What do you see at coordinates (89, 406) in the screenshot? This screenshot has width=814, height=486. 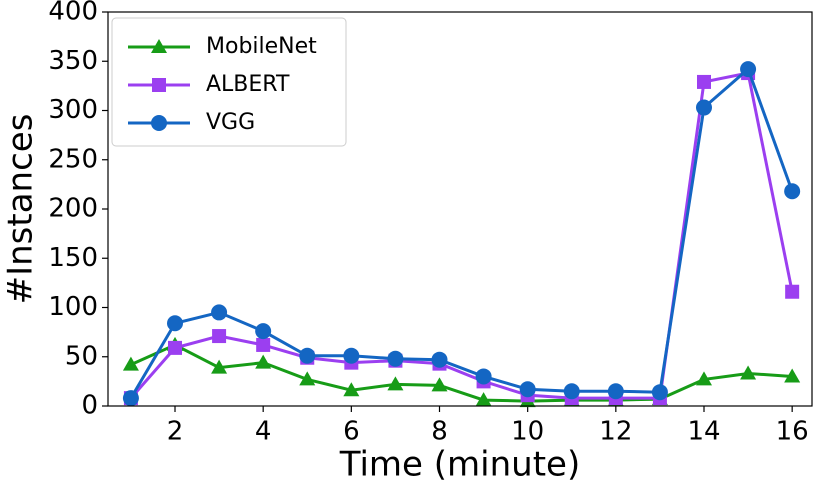 I see `y-tick-label: 0` at bounding box center [89, 406].